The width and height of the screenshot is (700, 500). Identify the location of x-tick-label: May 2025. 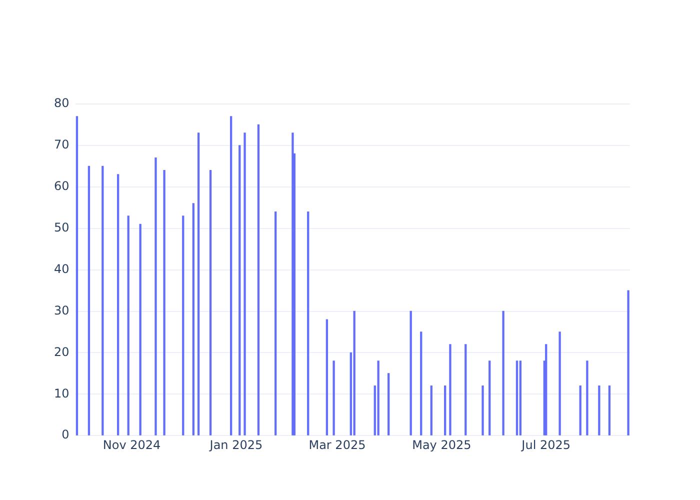
(442, 445).